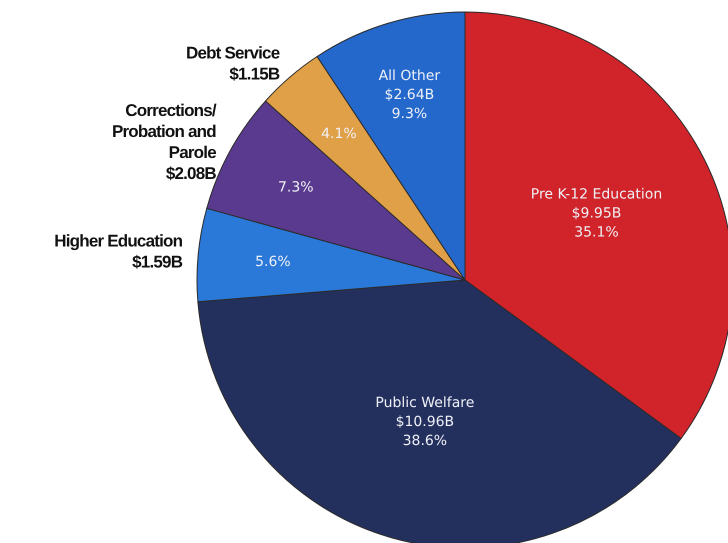 Image resolution: width=728 pixels, height=543 pixels. What do you see at coordinates (118, 242) in the screenshot?
I see `slice-label: Higher Education` at bounding box center [118, 242].